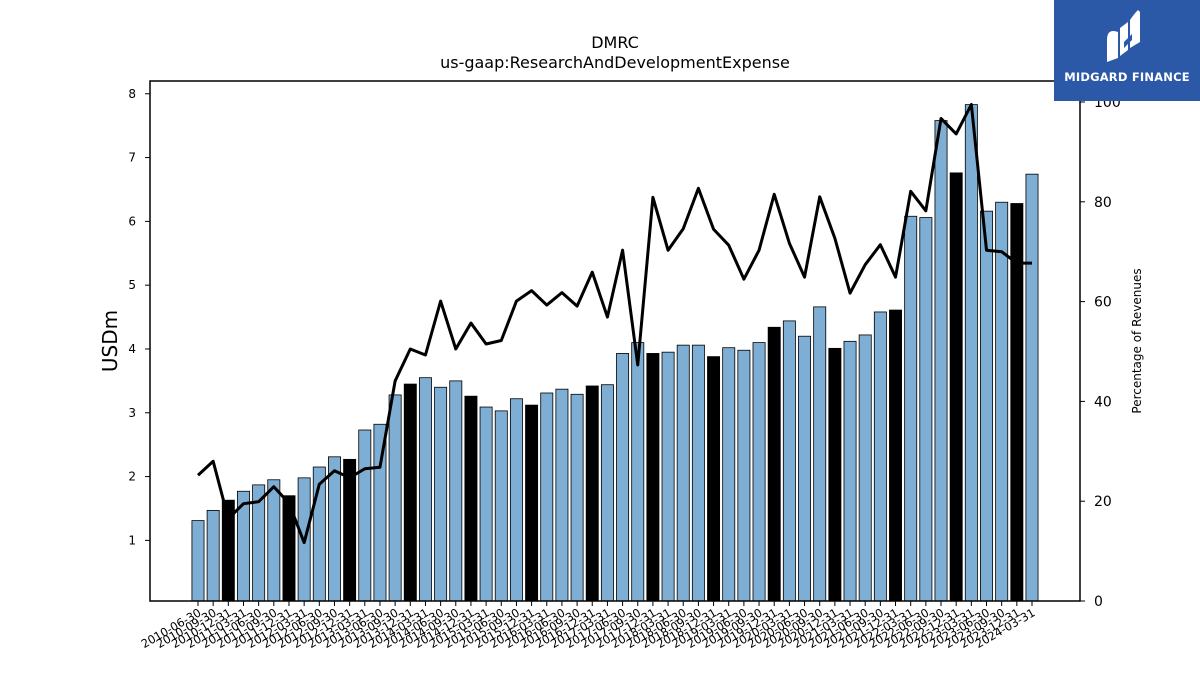 The height and width of the screenshot is (675, 1200). Describe the element at coordinates (1098, 602) in the screenshot. I see `y2-tick-label: 0` at that location.